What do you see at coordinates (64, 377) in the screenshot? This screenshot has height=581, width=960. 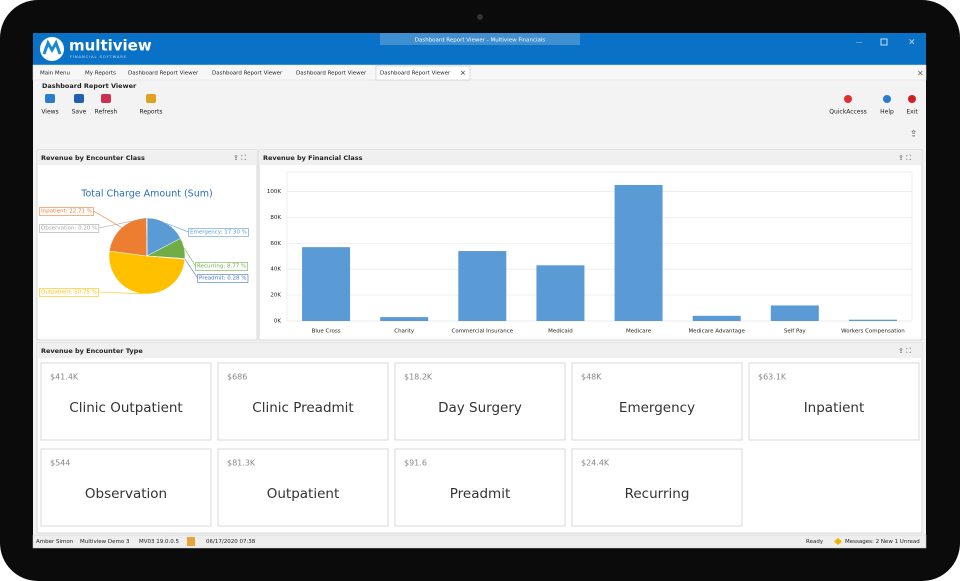 I see `card-value: $41.4K` at bounding box center [64, 377].